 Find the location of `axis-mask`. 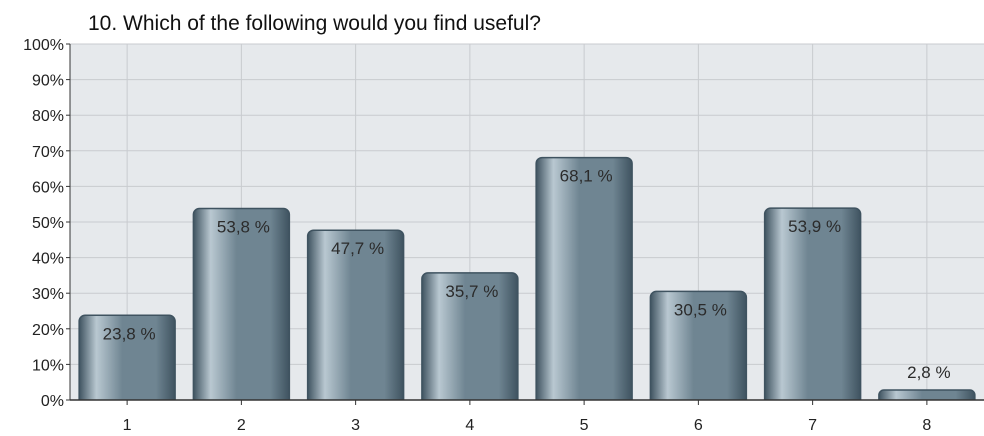

axis-mask is located at coordinates (527, 410).